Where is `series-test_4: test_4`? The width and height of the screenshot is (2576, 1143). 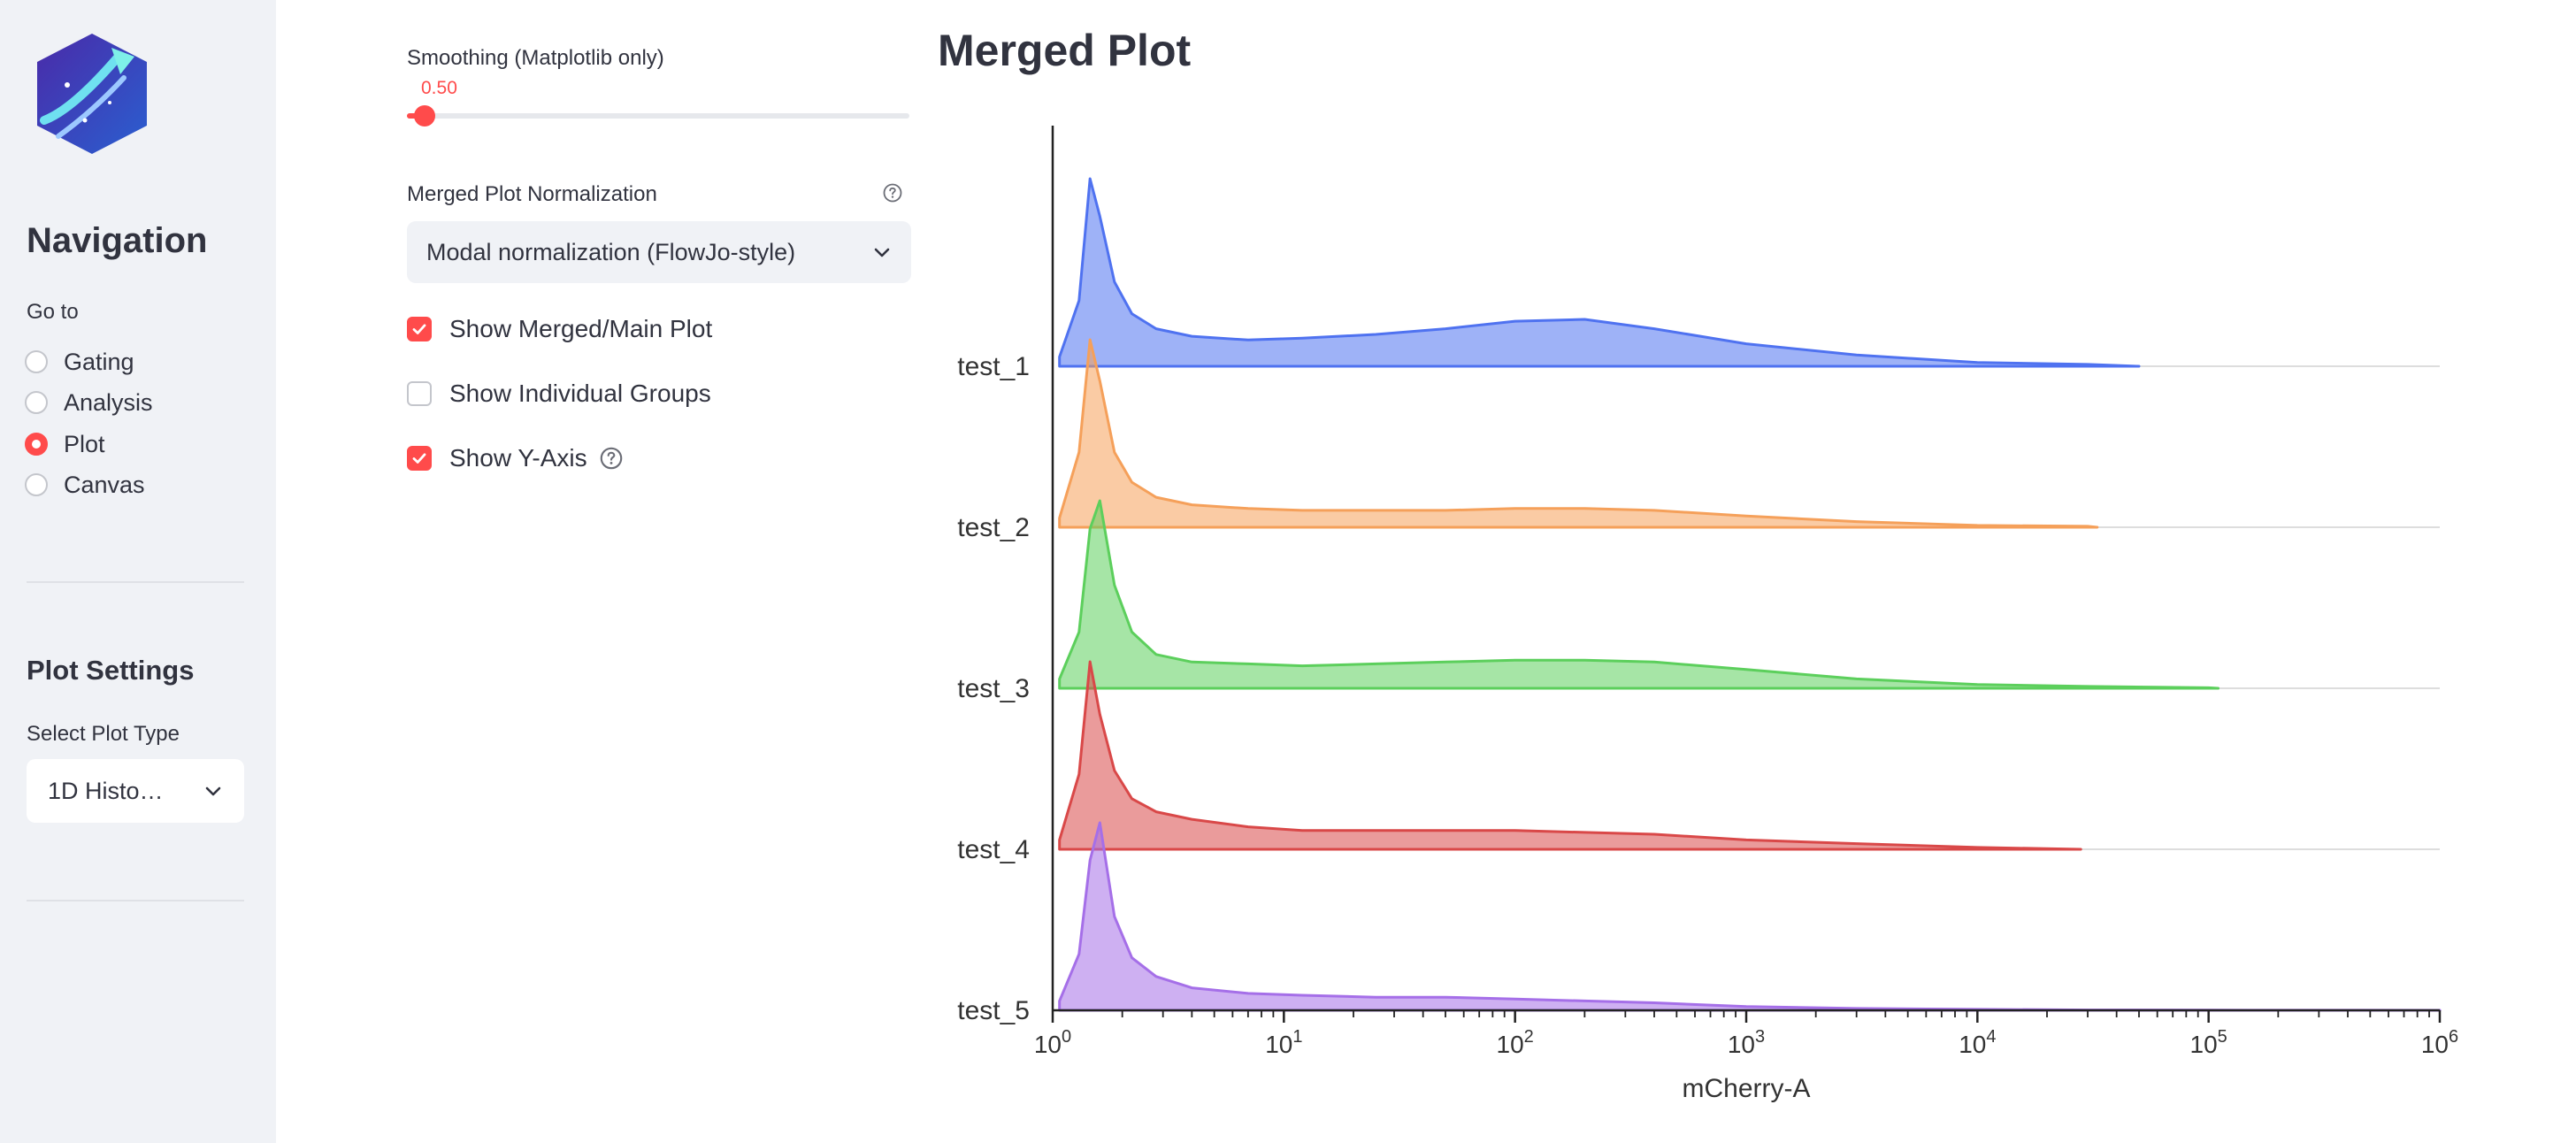 series-test_4: test_4 is located at coordinates (1698, 762).